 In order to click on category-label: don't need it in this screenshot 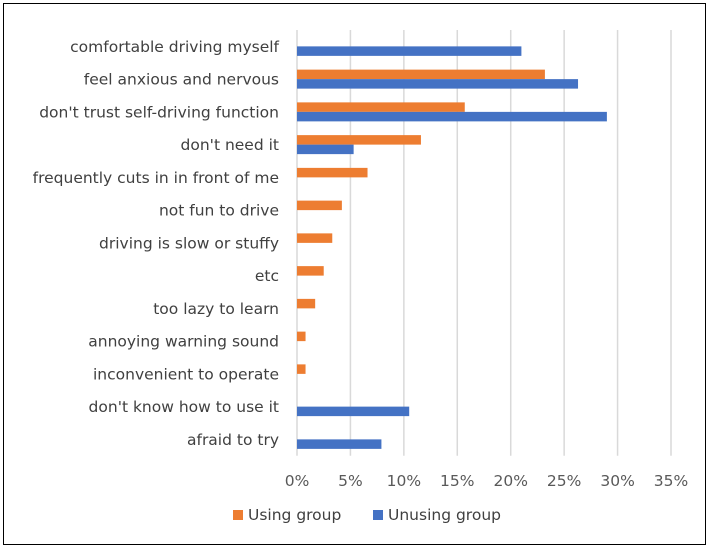, I will do `click(230, 145)`.